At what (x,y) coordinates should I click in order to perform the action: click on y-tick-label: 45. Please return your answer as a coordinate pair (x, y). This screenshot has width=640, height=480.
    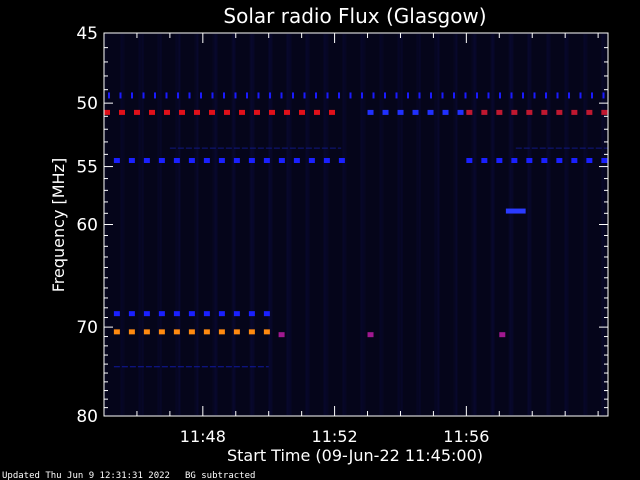
    Looking at the image, I should click on (87, 34).